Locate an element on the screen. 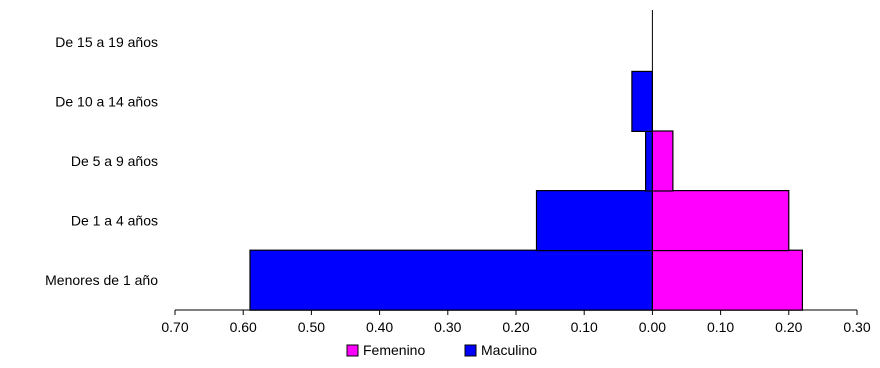 This screenshot has height=368, width=880. legend: Femenino Maculino is located at coordinates (441, 350).